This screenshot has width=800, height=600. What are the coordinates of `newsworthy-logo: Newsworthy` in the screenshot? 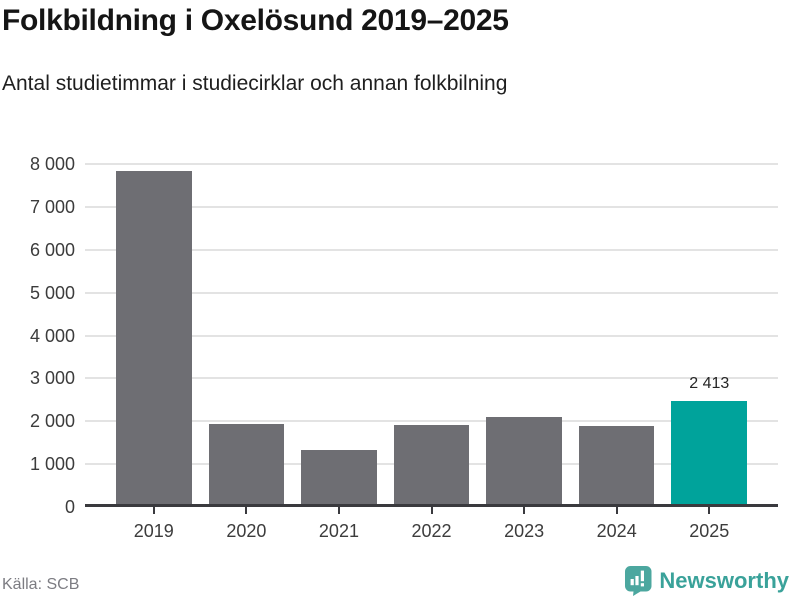 It's located at (707, 581).